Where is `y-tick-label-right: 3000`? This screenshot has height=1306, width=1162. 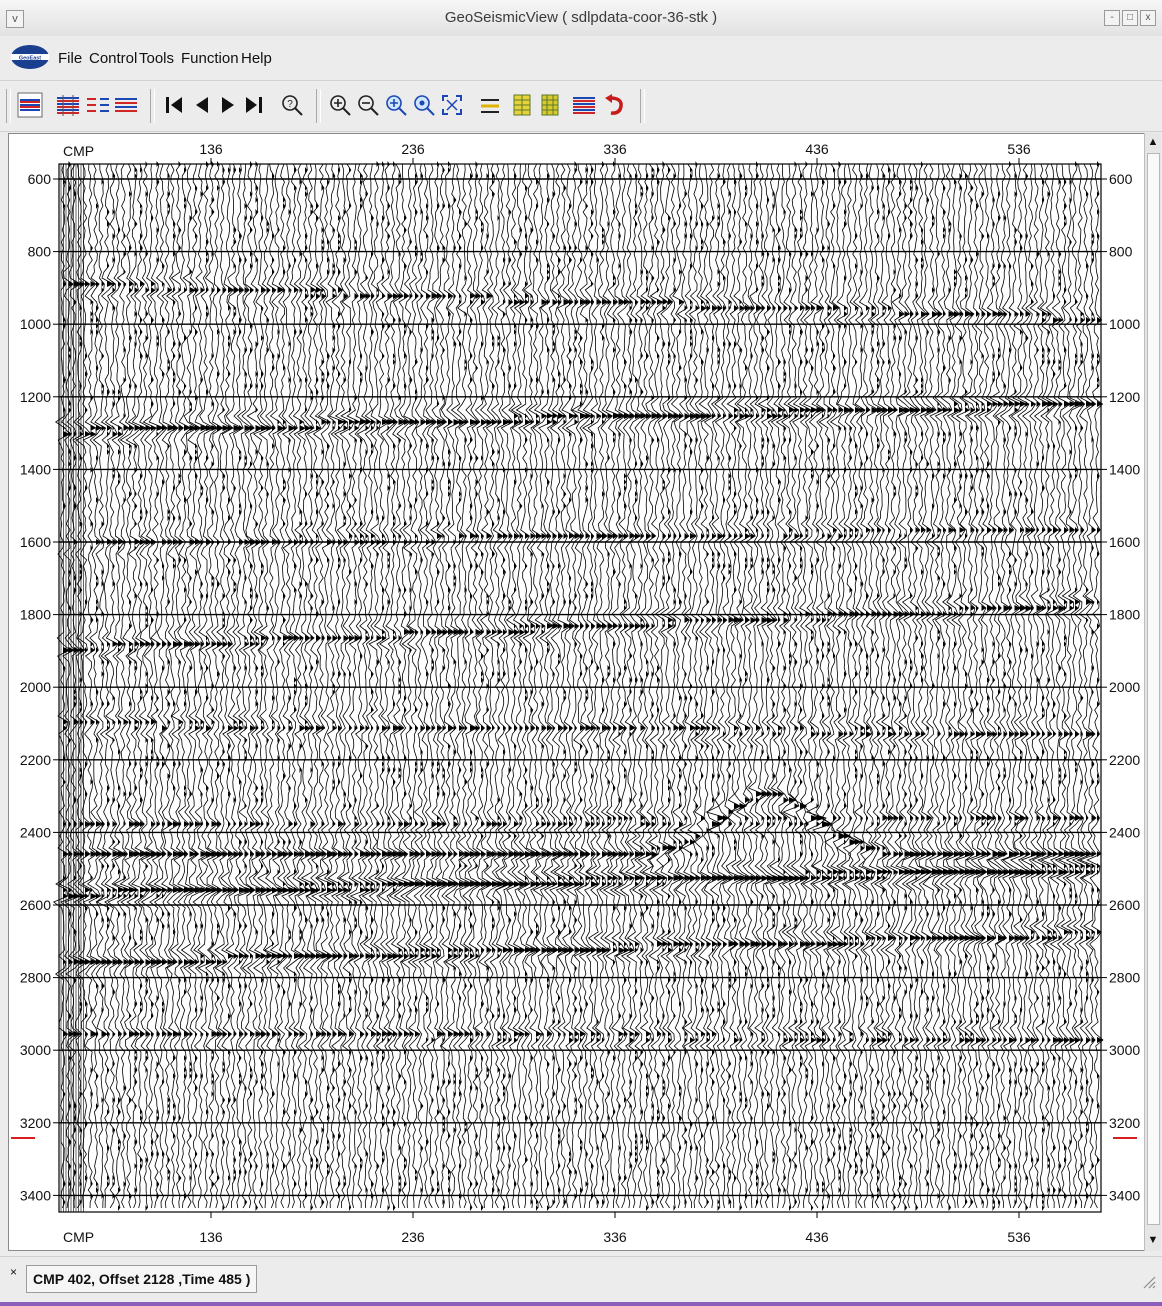
y-tick-label-right: 3000 is located at coordinates (1124, 1050).